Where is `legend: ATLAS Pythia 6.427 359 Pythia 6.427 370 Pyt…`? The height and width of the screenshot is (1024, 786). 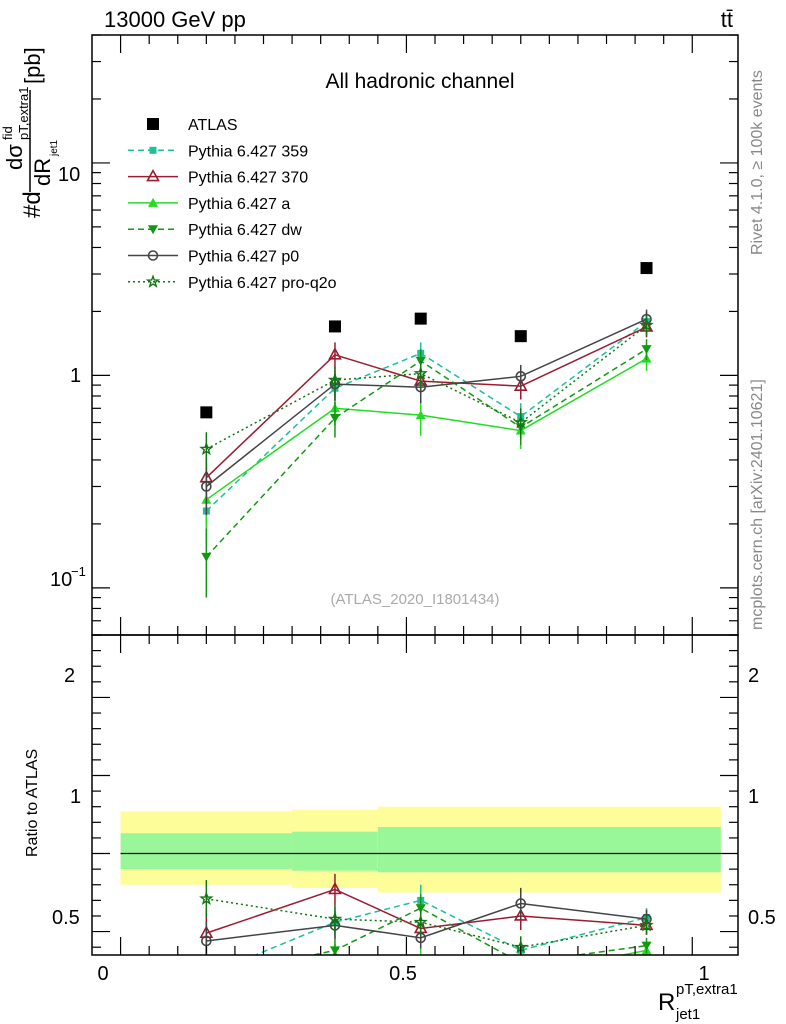 legend: ATLAS Pythia 6.427 359 Pythia 6.427 370 Pyt… is located at coordinates (232, 204).